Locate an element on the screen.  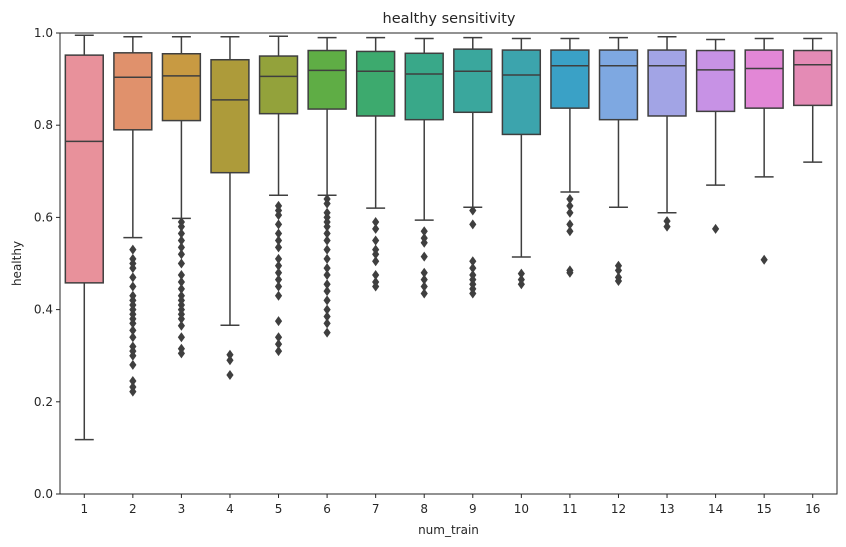
x-tick-label: 4 is located at coordinates (230, 509).